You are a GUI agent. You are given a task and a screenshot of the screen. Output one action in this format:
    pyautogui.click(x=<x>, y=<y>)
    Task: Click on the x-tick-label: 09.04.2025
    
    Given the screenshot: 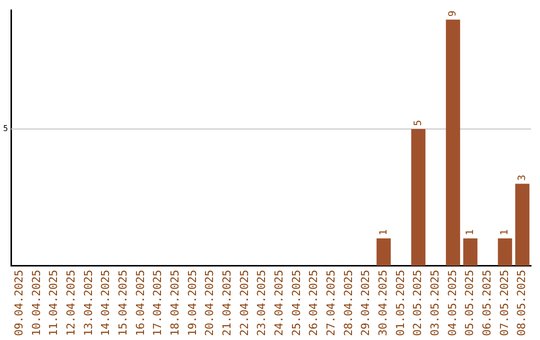 What is the action you would take?
    pyautogui.click(x=19, y=303)
    